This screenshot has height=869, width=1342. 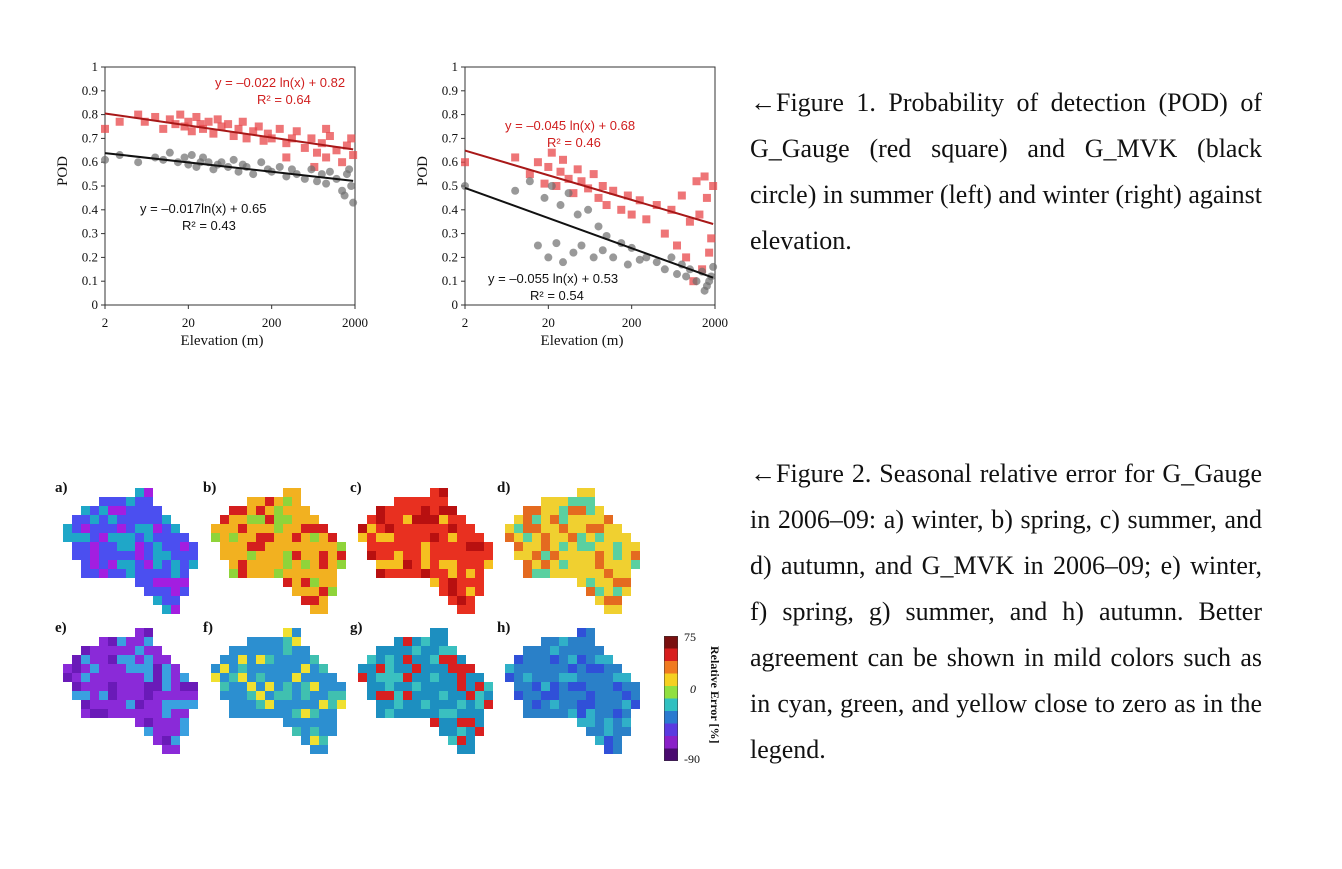 I want to click on y-axis-label: POD, so click(x=63, y=171).